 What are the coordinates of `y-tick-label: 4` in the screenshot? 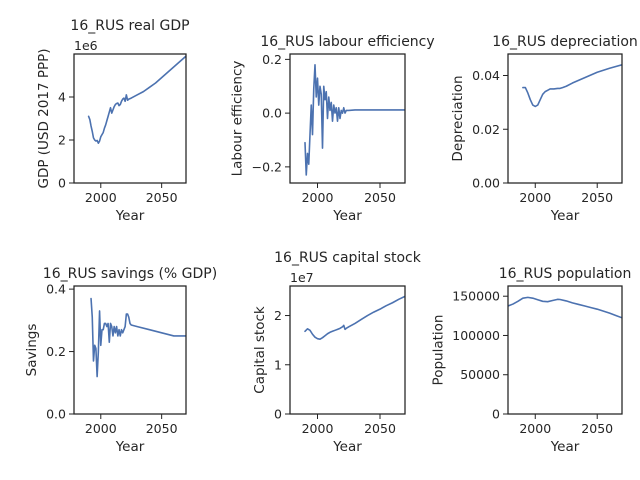 It's located at (62, 97).